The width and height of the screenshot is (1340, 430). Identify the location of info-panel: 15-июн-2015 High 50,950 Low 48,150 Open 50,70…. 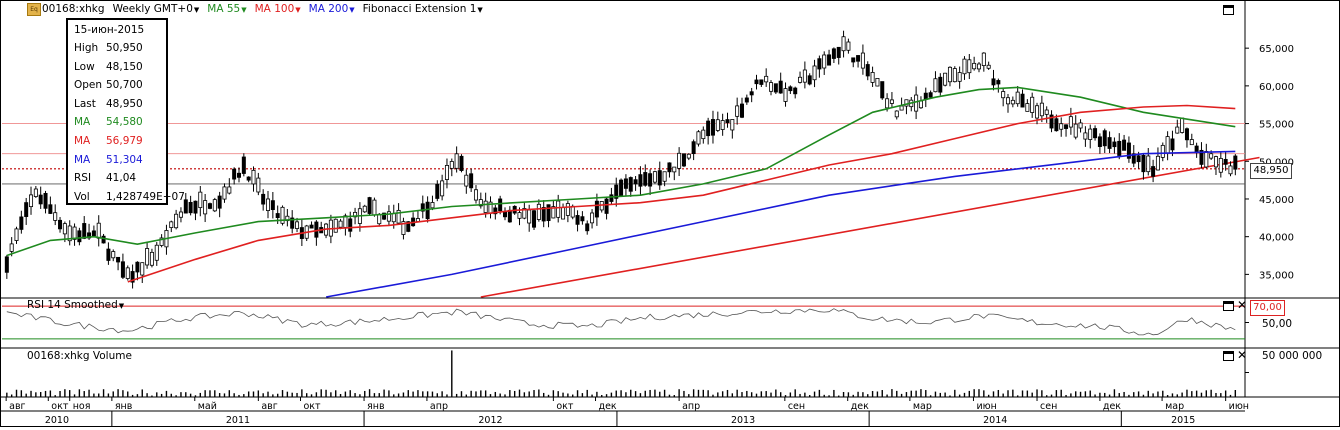
(125, 111).